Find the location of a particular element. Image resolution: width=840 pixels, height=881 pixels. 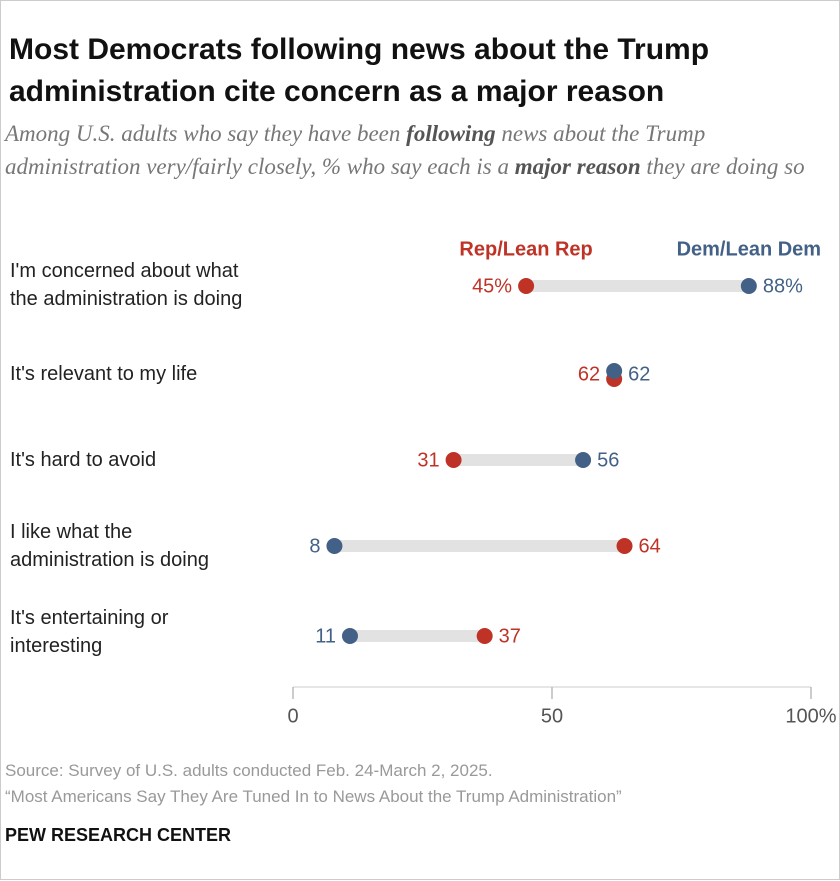

x-tick-label: 50 is located at coordinates (552, 716).